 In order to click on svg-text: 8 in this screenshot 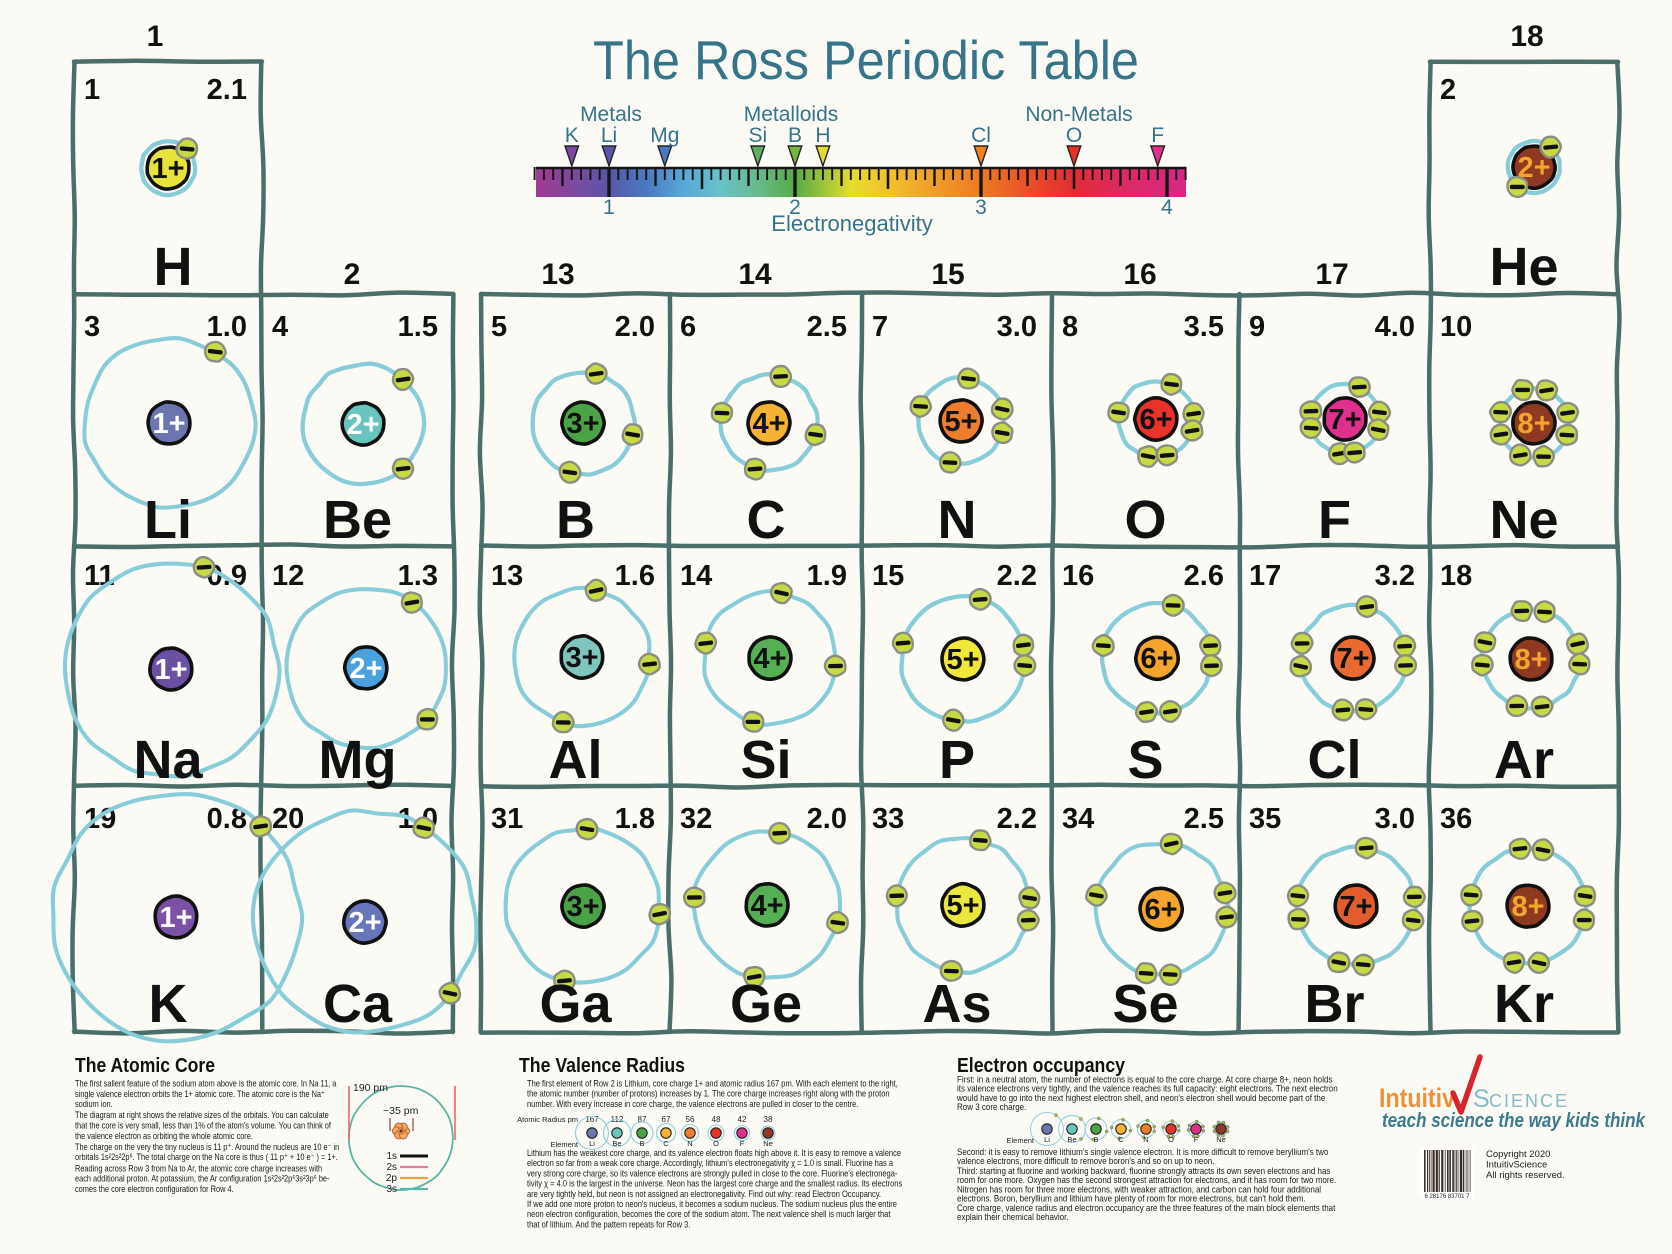, I will do `click(1070, 327)`.